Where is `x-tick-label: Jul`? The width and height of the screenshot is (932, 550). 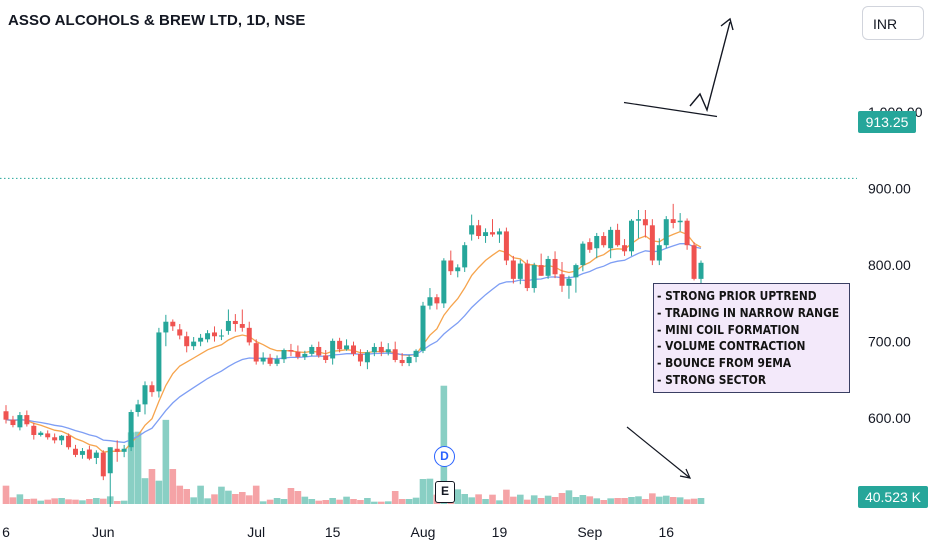
x-tick-label: Jul is located at coordinates (256, 532).